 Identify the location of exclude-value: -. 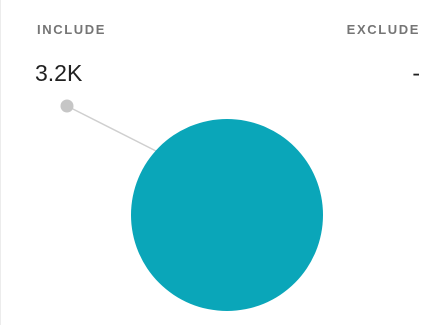
(416, 73).